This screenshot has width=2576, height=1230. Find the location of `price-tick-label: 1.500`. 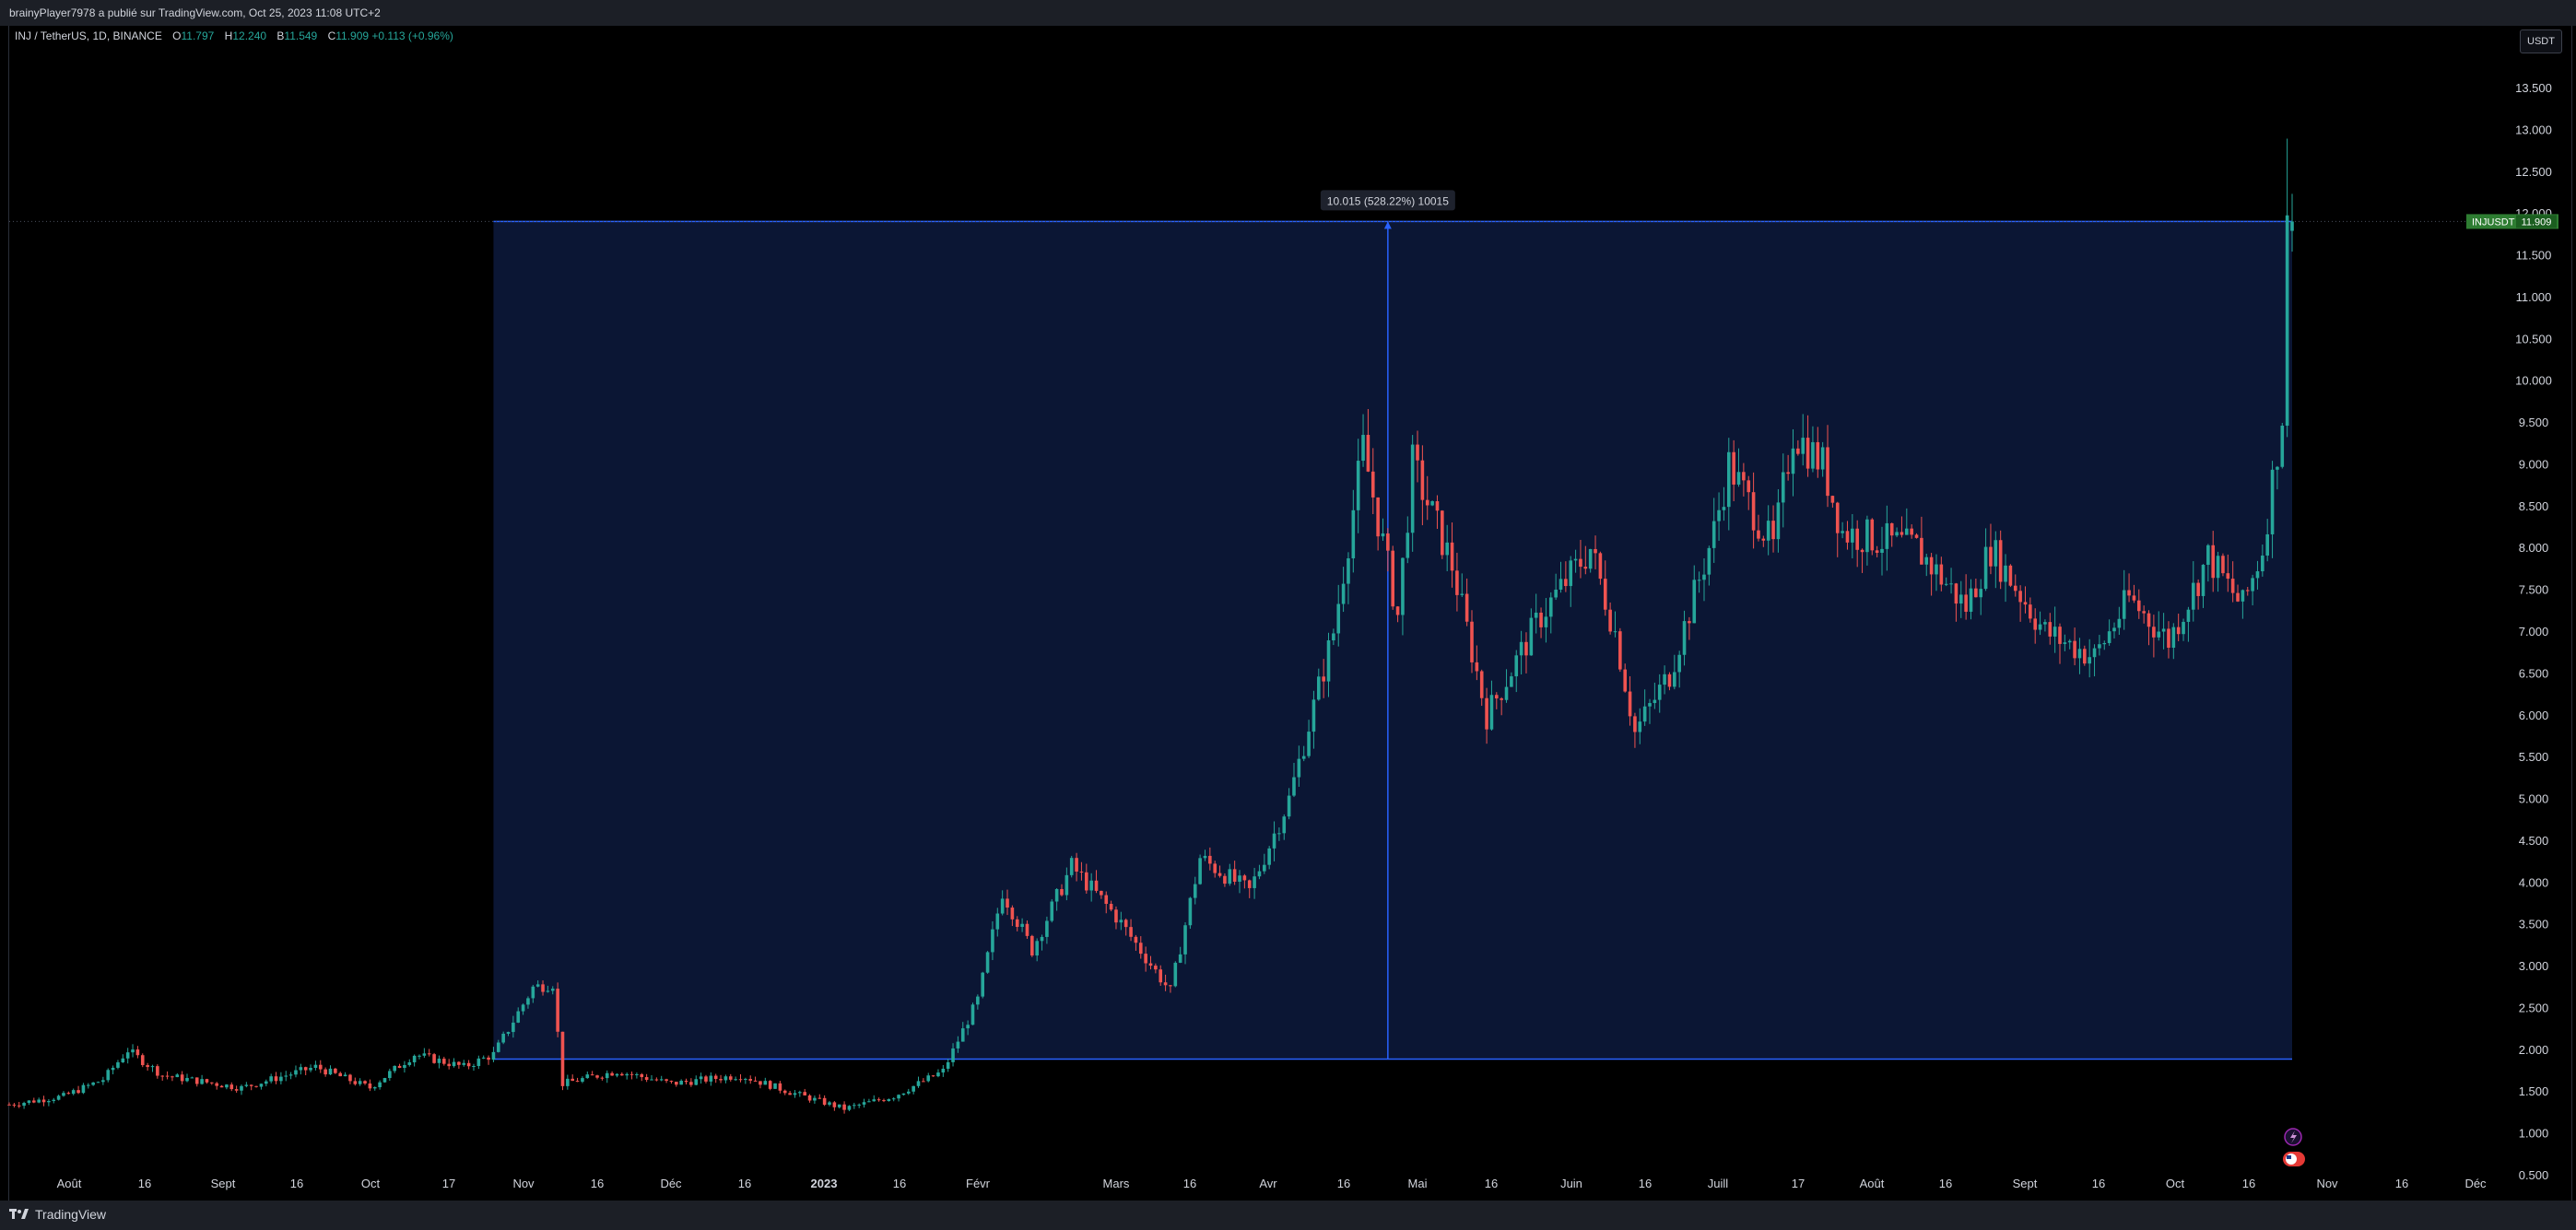

price-tick-label: 1.500 is located at coordinates (2534, 1091).